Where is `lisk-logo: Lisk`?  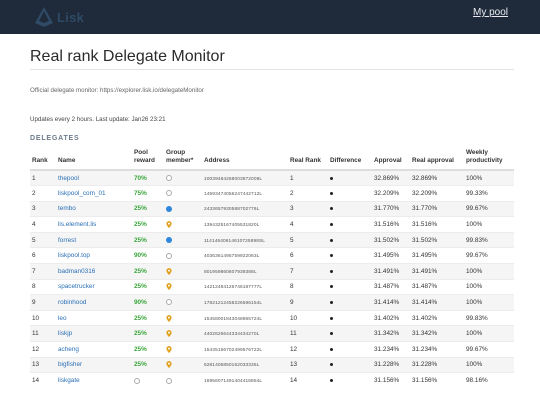 lisk-logo: Lisk is located at coordinates (64, 17).